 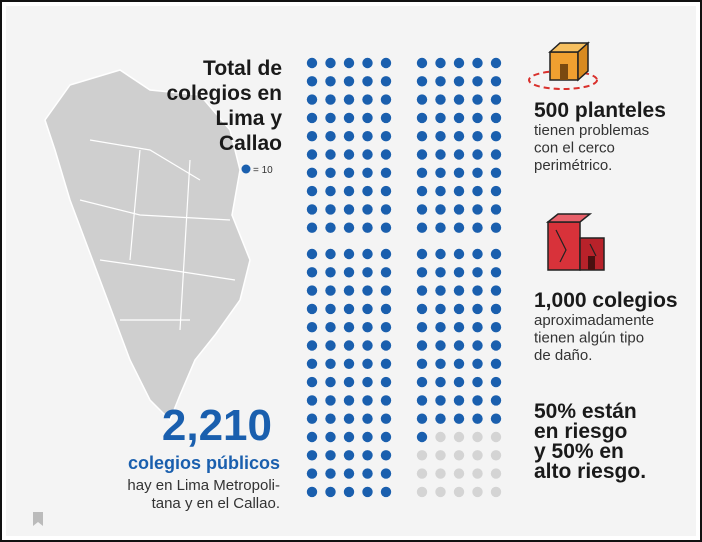 I want to click on fact-headline: en riesgo, so click(x=580, y=431).